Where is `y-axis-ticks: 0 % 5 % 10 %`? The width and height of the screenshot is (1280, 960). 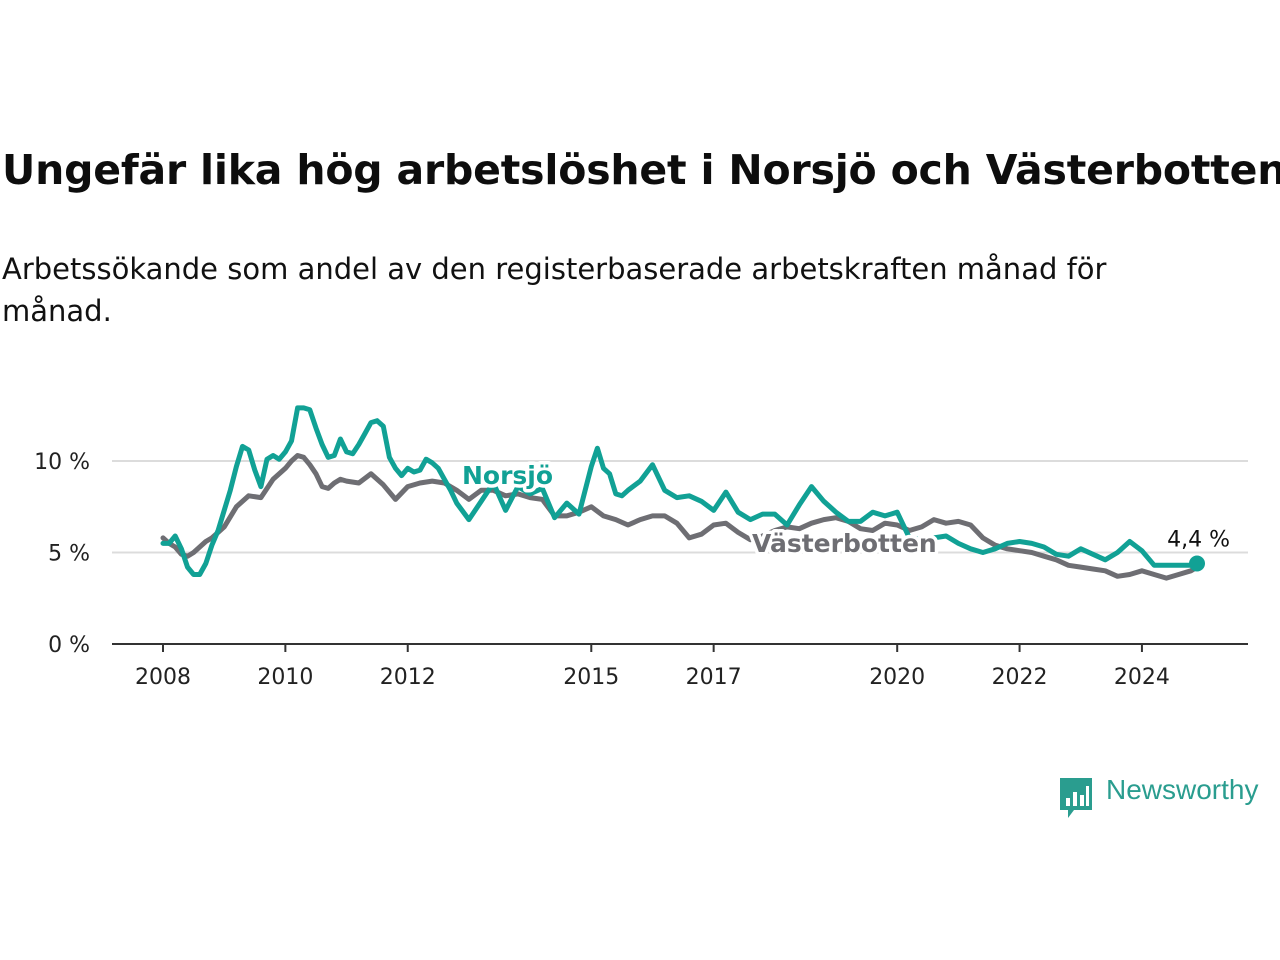
y-axis-ticks: 0 % 5 % 10 % is located at coordinates (62, 554).